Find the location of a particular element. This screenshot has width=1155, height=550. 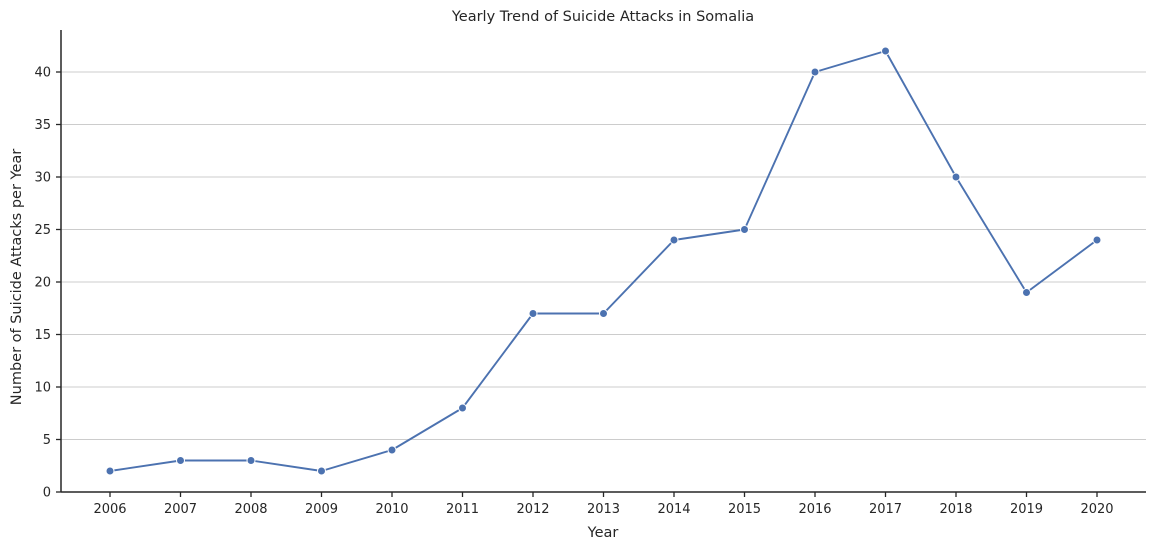

x-tick-label: 2013 is located at coordinates (603, 509).